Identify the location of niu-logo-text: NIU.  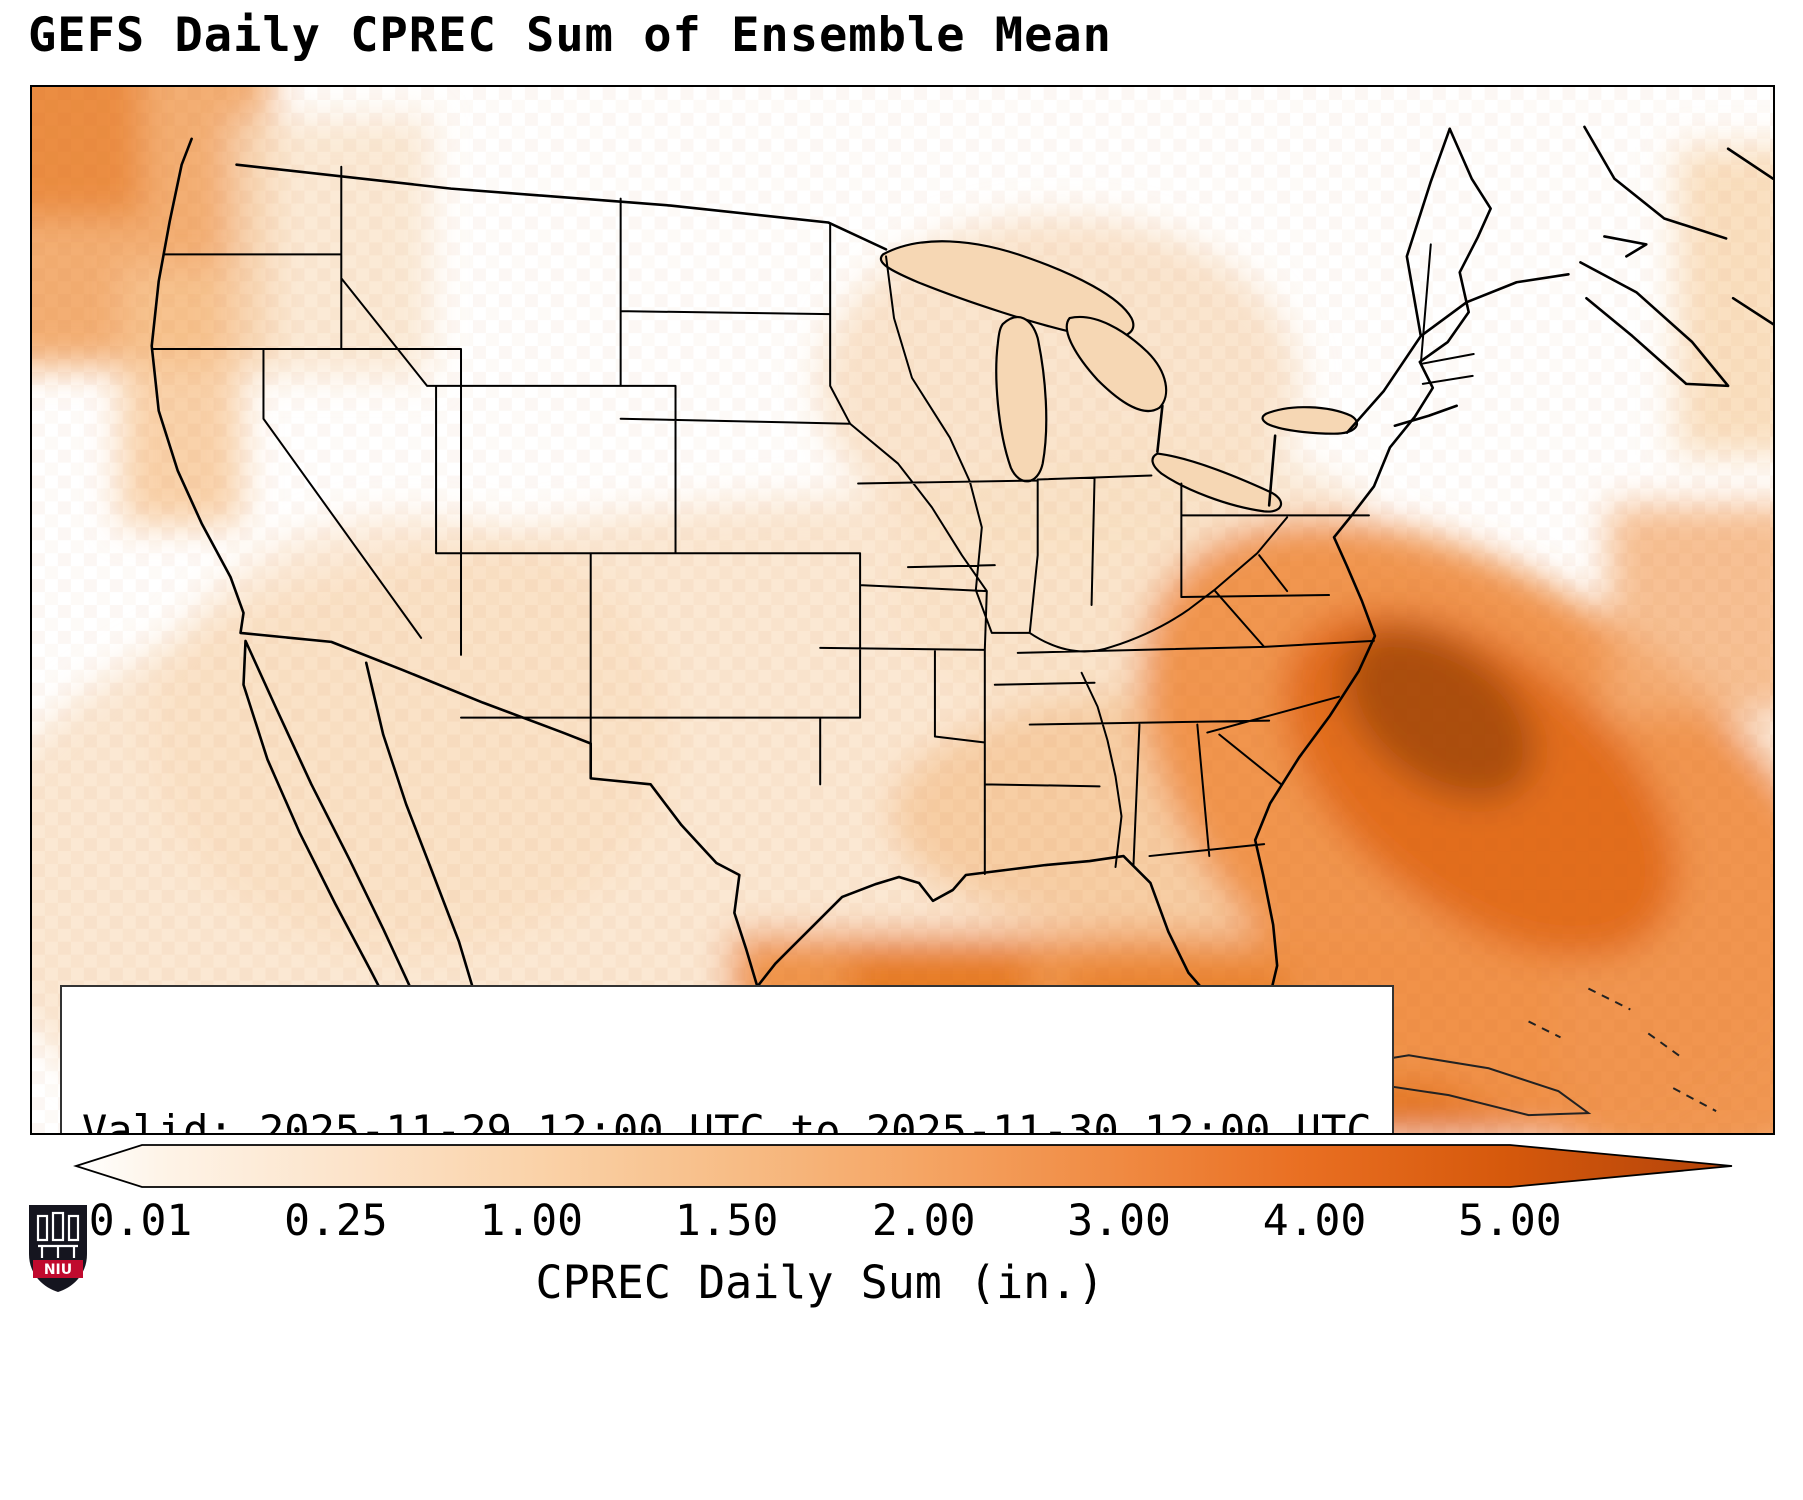
(58, 1270).